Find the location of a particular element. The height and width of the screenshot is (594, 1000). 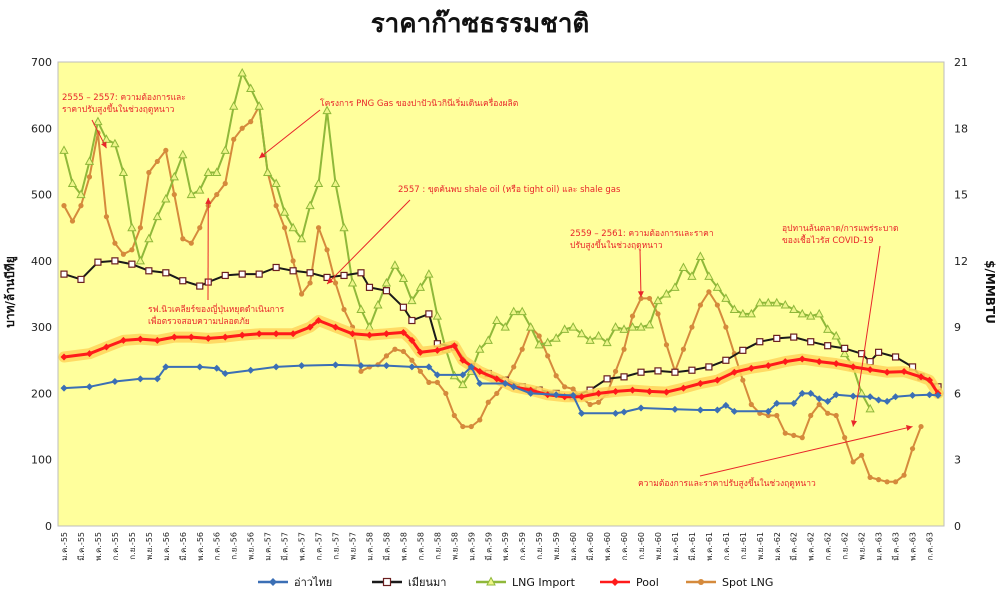

x-tick-label: พ.ค.-58 is located at coordinates (403, 546).